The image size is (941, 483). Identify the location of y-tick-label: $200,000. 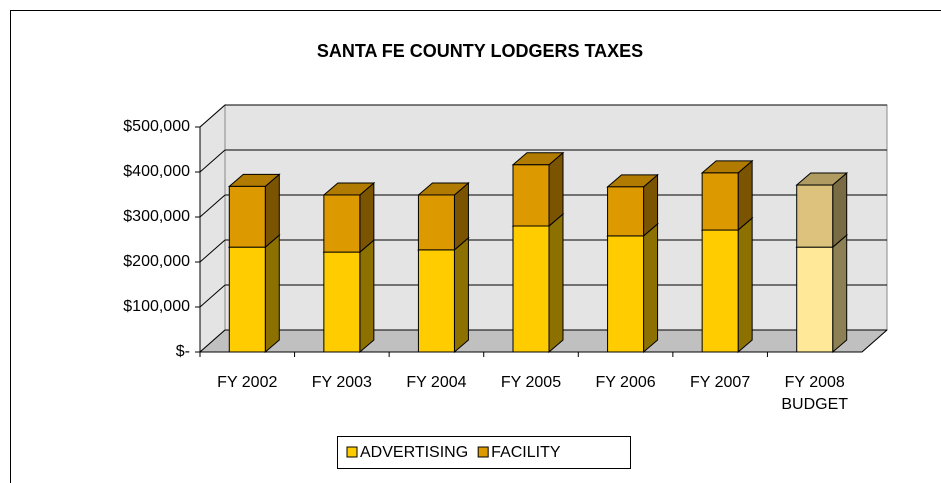
(156, 261).